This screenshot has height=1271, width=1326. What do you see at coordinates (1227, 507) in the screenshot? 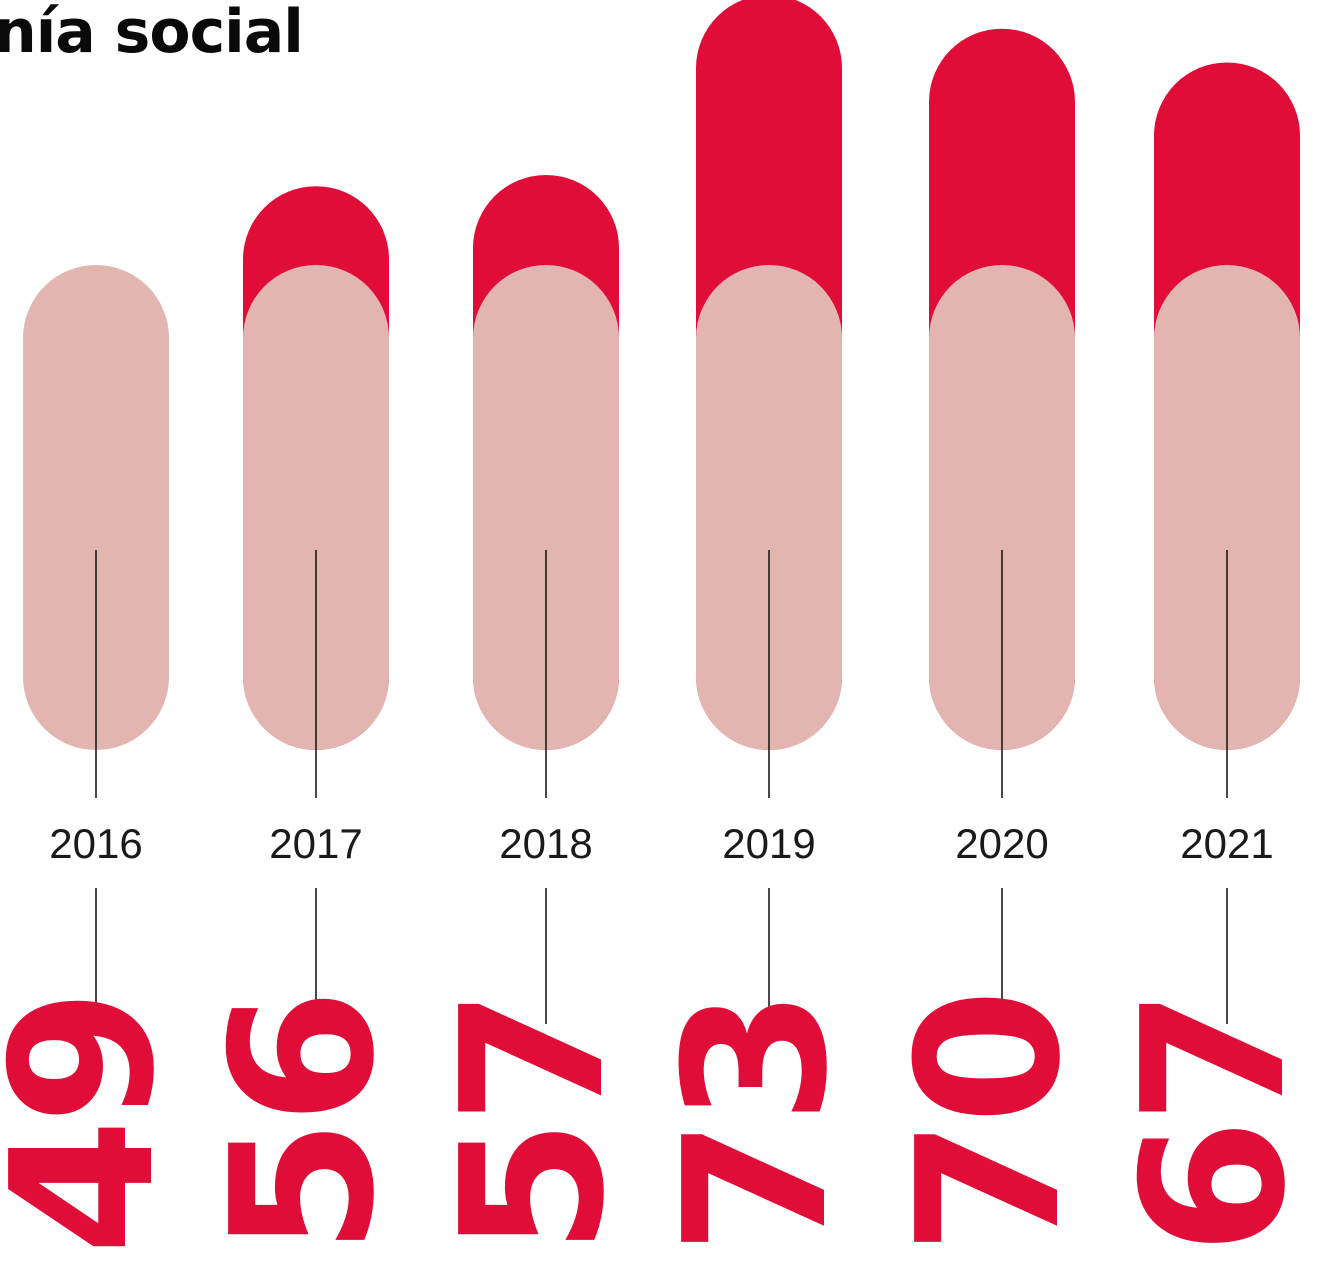
I see `base-bar-2021` at bounding box center [1227, 507].